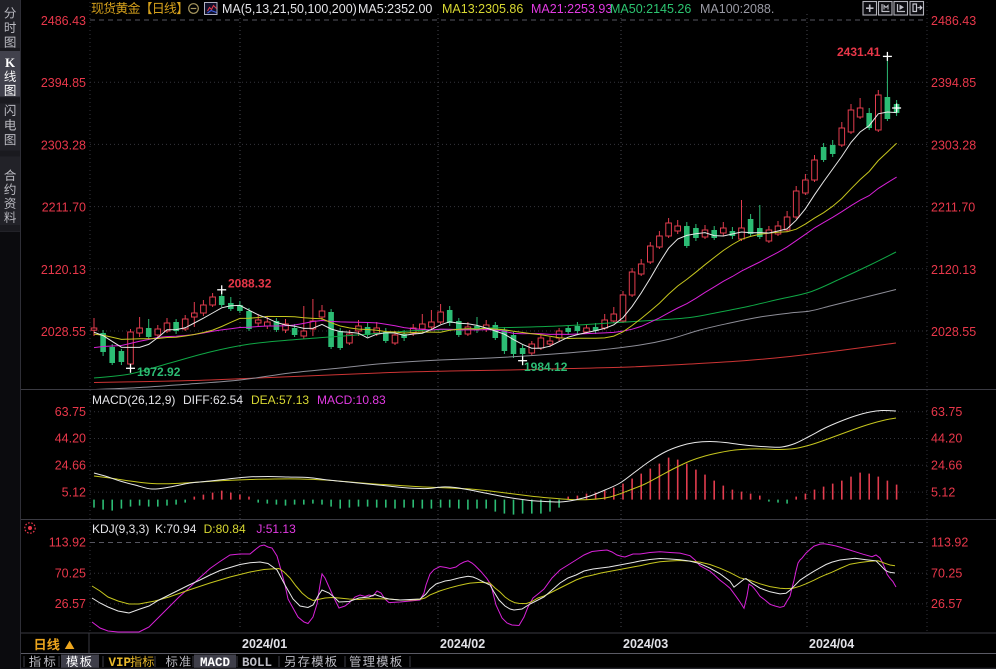 Image resolution: width=996 pixels, height=669 pixels. What do you see at coordinates (395, 9) in the screenshot?
I see `svg-text: MA5:2352.00` at bounding box center [395, 9].